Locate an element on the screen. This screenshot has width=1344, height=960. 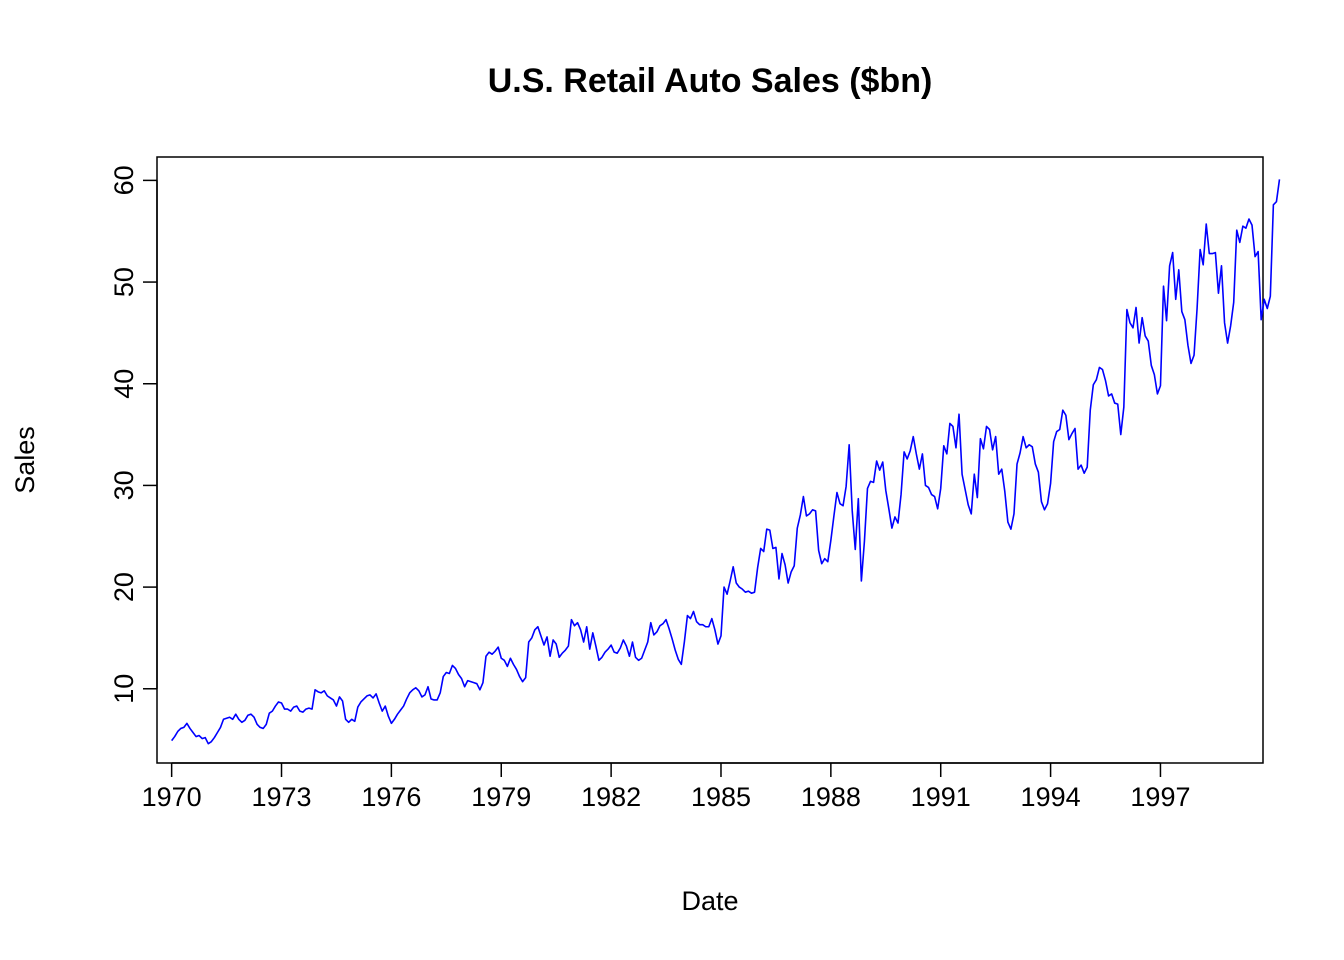
x-tick-label: 1997 is located at coordinates (1160, 797).